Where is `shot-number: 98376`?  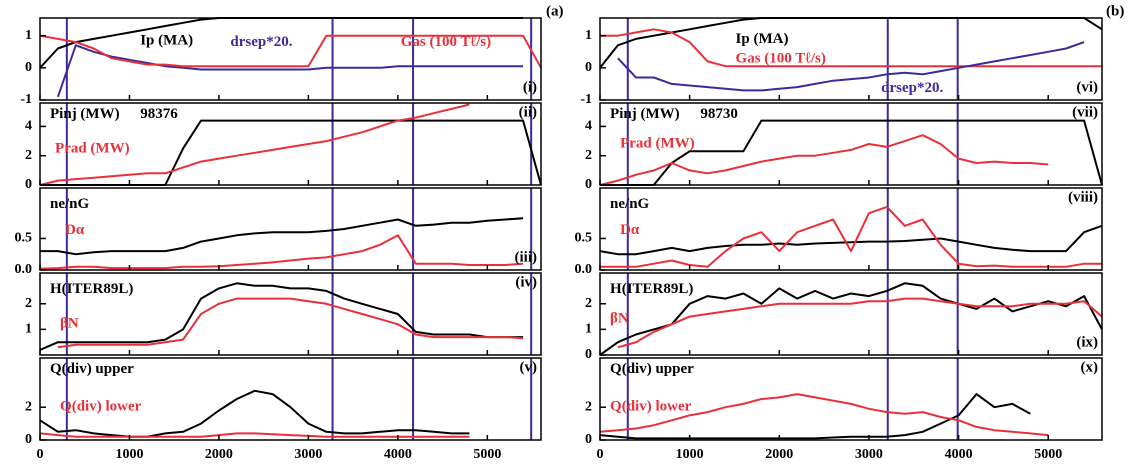 shot-number: 98376 is located at coordinates (159, 114).